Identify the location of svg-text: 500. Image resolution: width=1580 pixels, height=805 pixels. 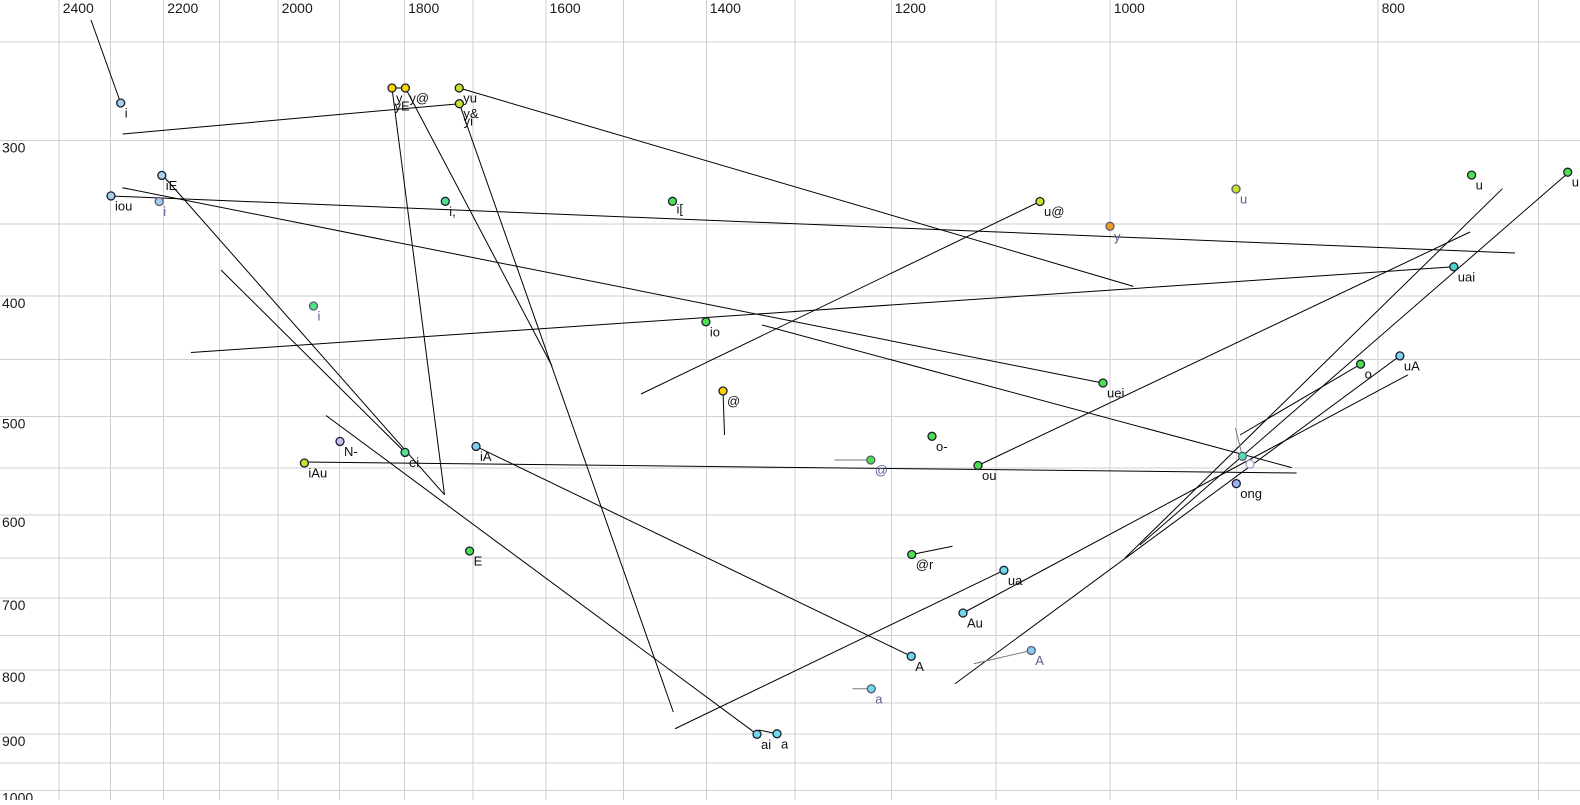
(14, 423).